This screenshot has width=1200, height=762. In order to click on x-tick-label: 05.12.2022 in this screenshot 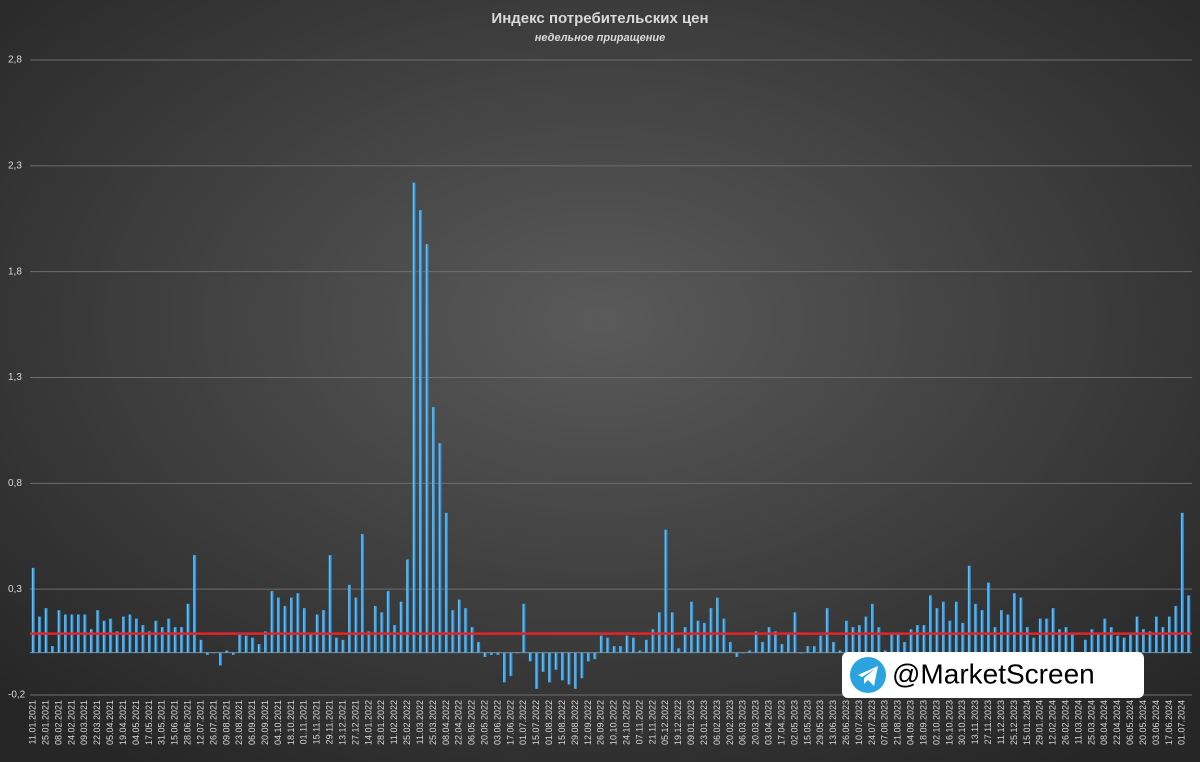, I will do `click(665, 722)`.